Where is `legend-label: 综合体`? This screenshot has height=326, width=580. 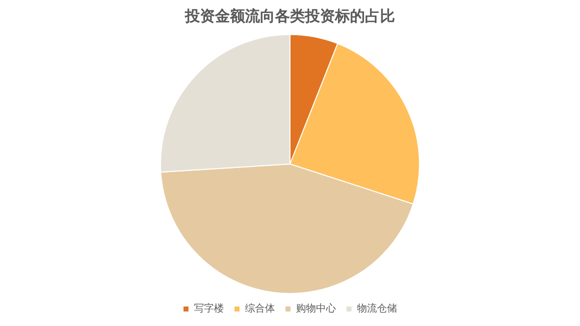
legend-label: 综合体 is located at coordinates (260, 308).